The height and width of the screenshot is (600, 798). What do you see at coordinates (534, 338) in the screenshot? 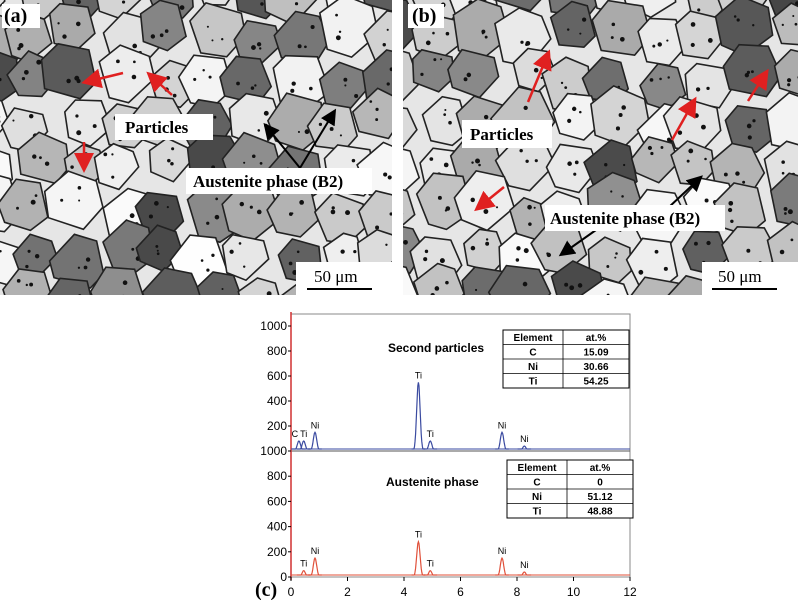
I see `table-header: Element` at bounding box center [534, 338].